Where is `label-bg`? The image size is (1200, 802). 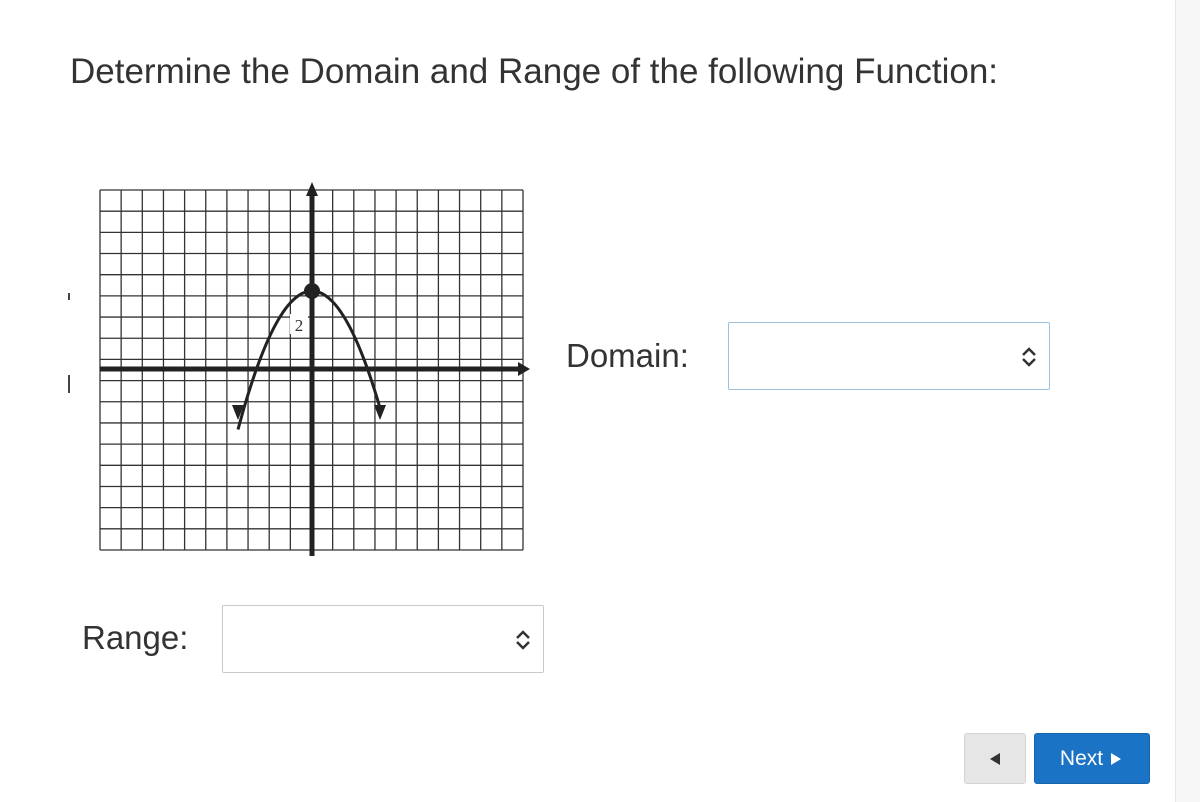
label-bg is located at coordinates (299, 324).